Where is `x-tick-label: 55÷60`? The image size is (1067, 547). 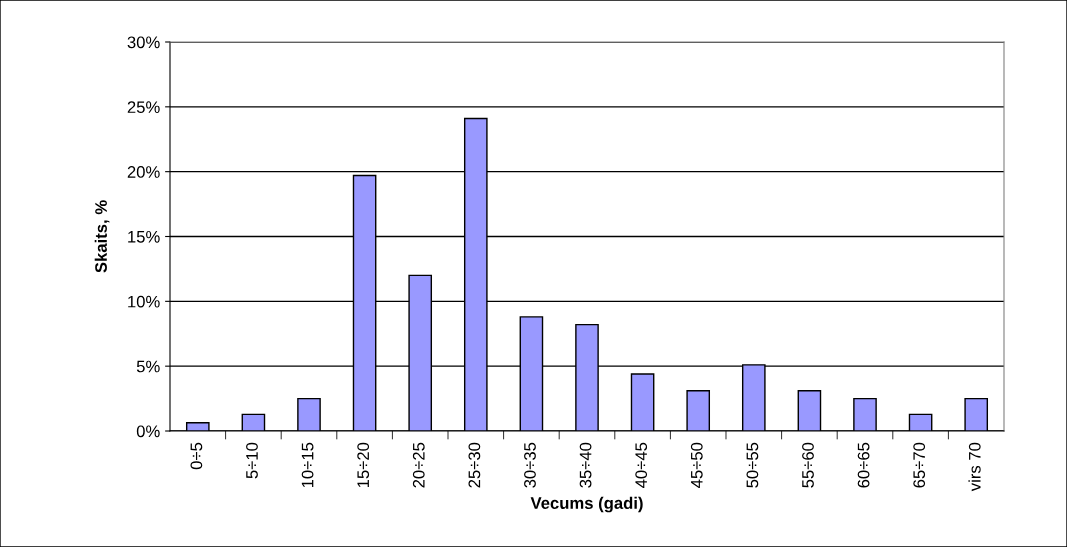
x-tick-label: 55÷60 is located at coordinates (808, 465).